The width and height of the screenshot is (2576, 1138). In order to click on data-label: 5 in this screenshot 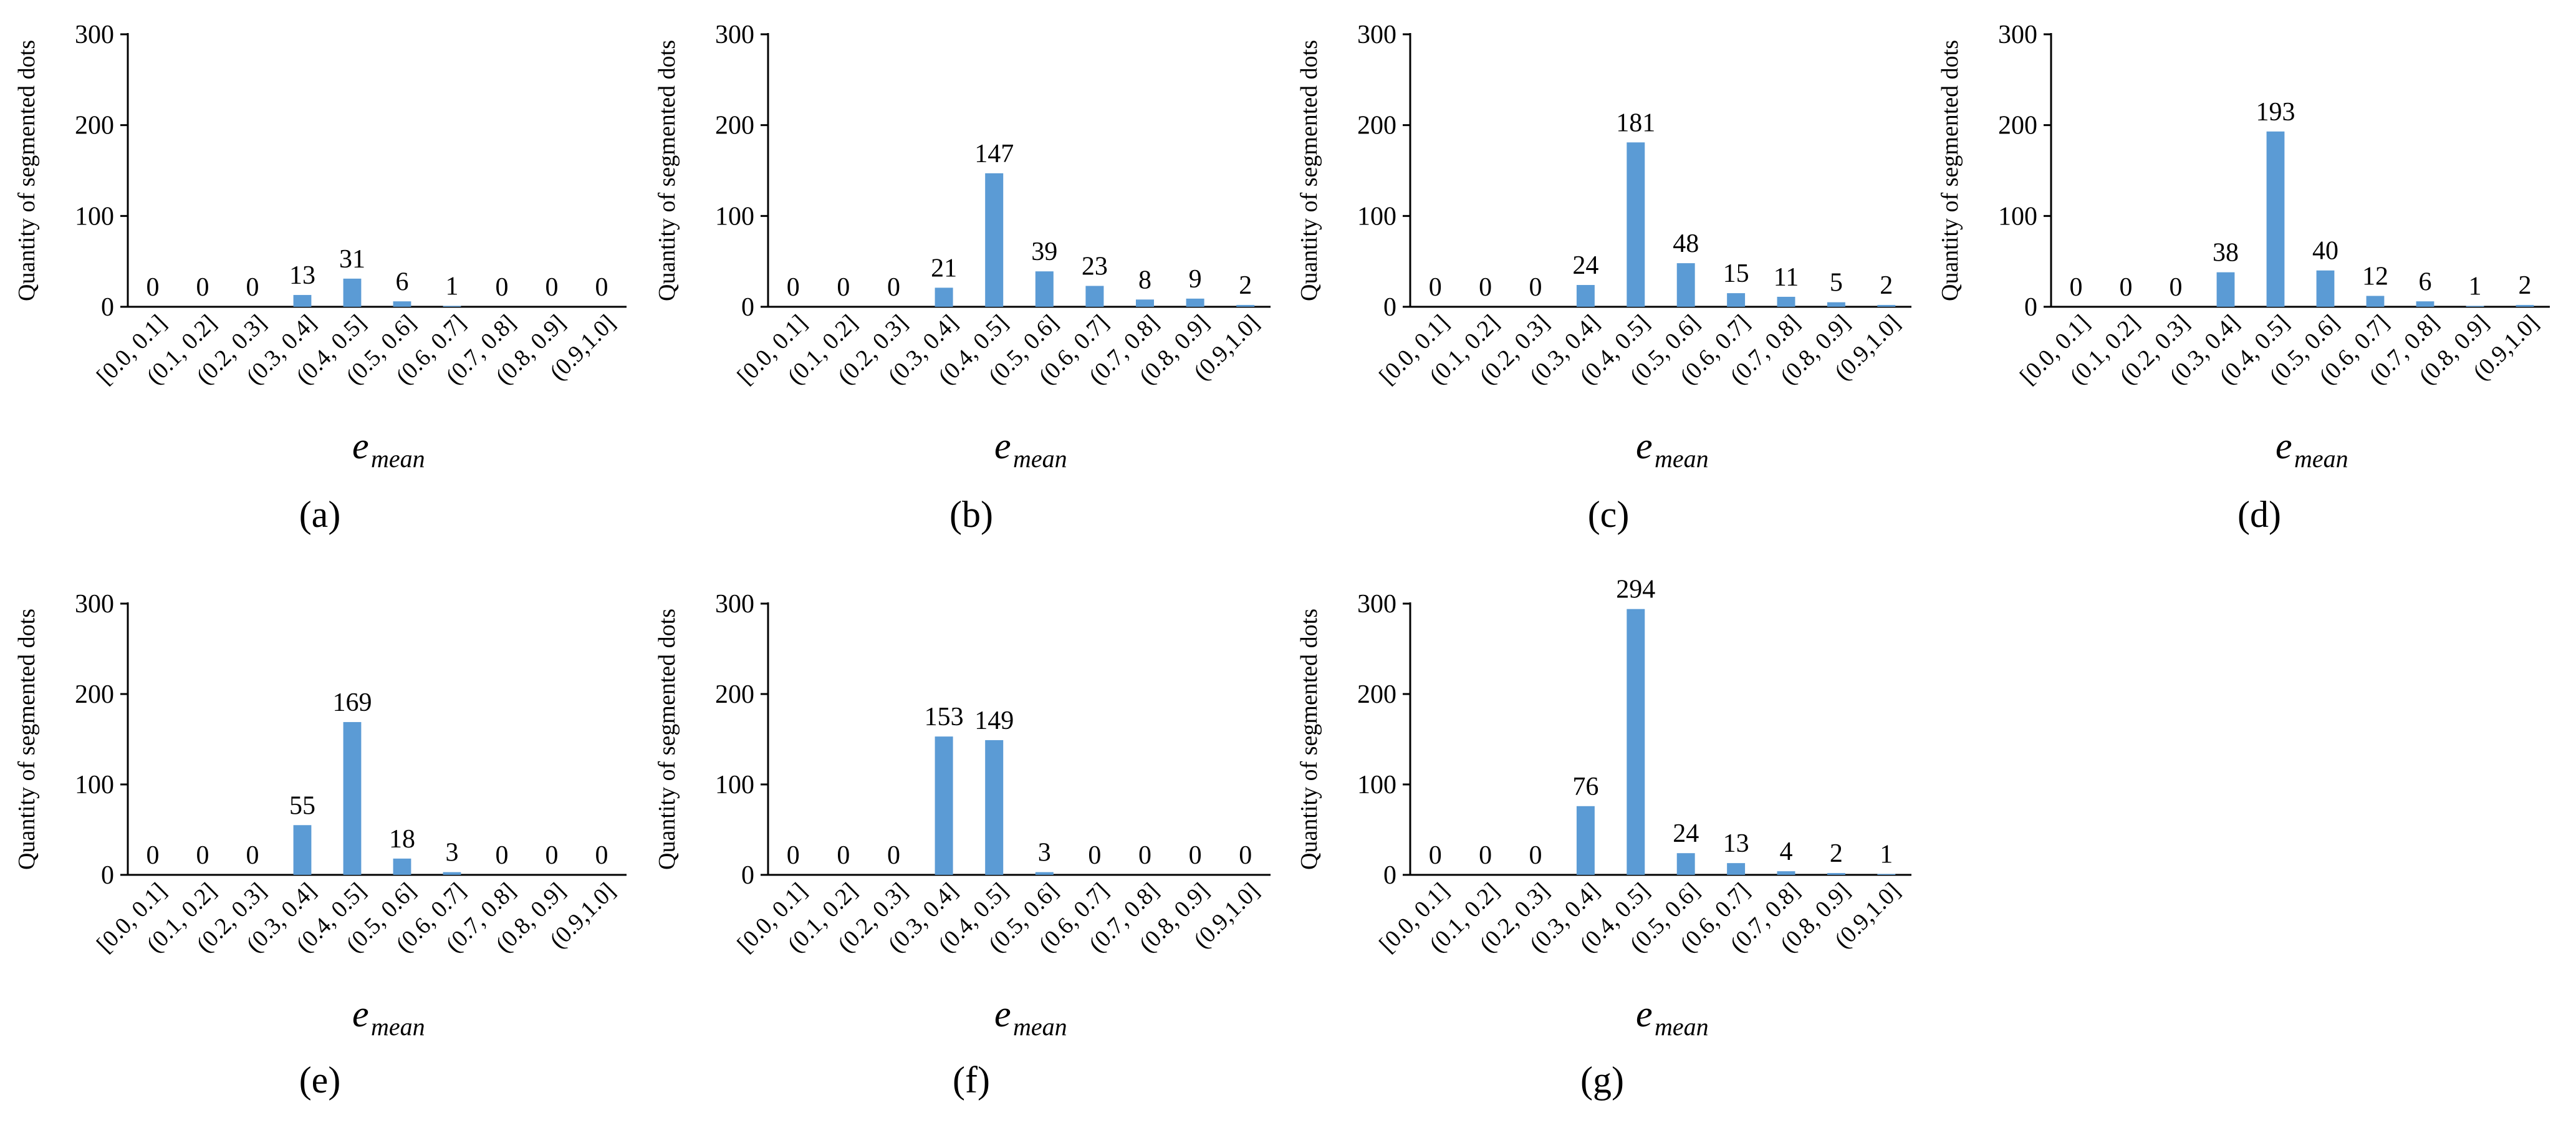, I will do `click(1836, 283)`.